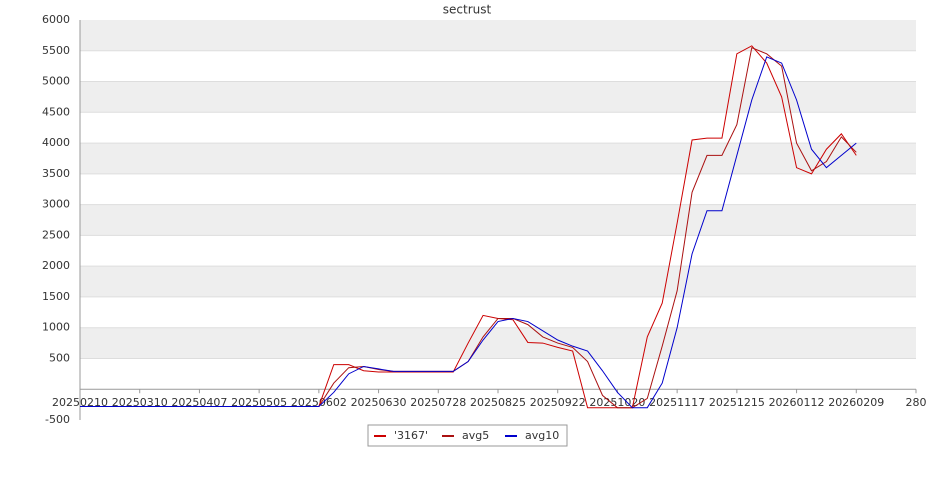 The image size is (935, 500). What do you see at coordinates (542, 435) in the screenshot?
I see `legend-label: avg10` at bounding box center [542, 435].